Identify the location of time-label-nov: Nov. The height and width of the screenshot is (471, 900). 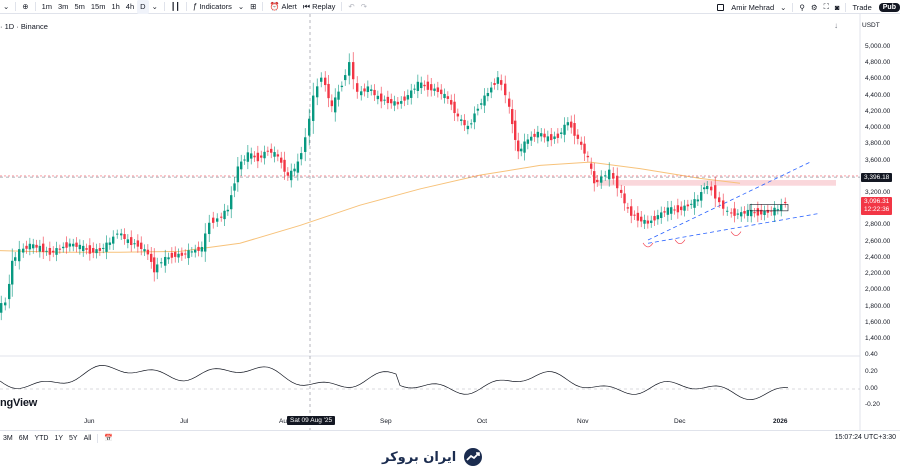
(583, 421).